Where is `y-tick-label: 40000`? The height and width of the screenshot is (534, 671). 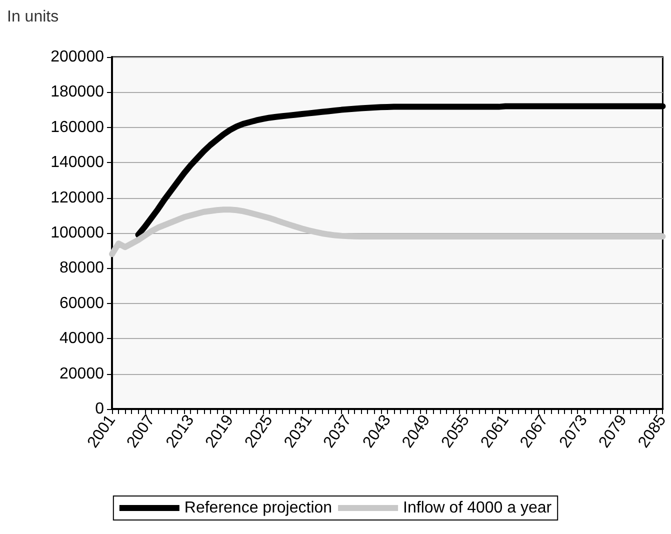 y-tick-label: 40000 is located at coordinates (82, 339).